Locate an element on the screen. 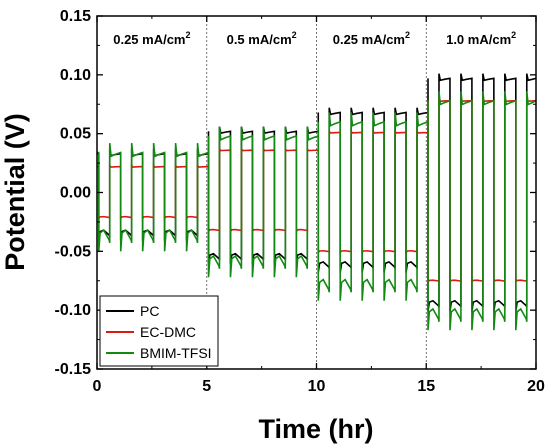  y-tick-label: -0.10 is located at coordinates (73, 310).